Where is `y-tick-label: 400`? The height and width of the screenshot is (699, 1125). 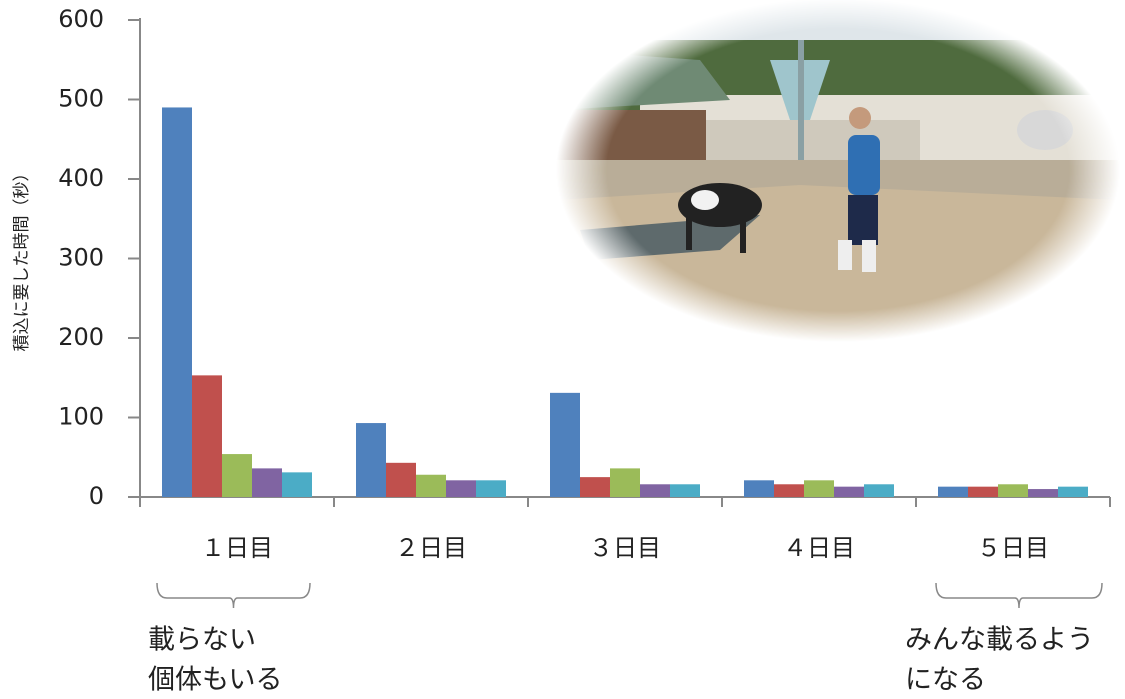
y-tick-label: 400 is located at coordinates (81, 178).